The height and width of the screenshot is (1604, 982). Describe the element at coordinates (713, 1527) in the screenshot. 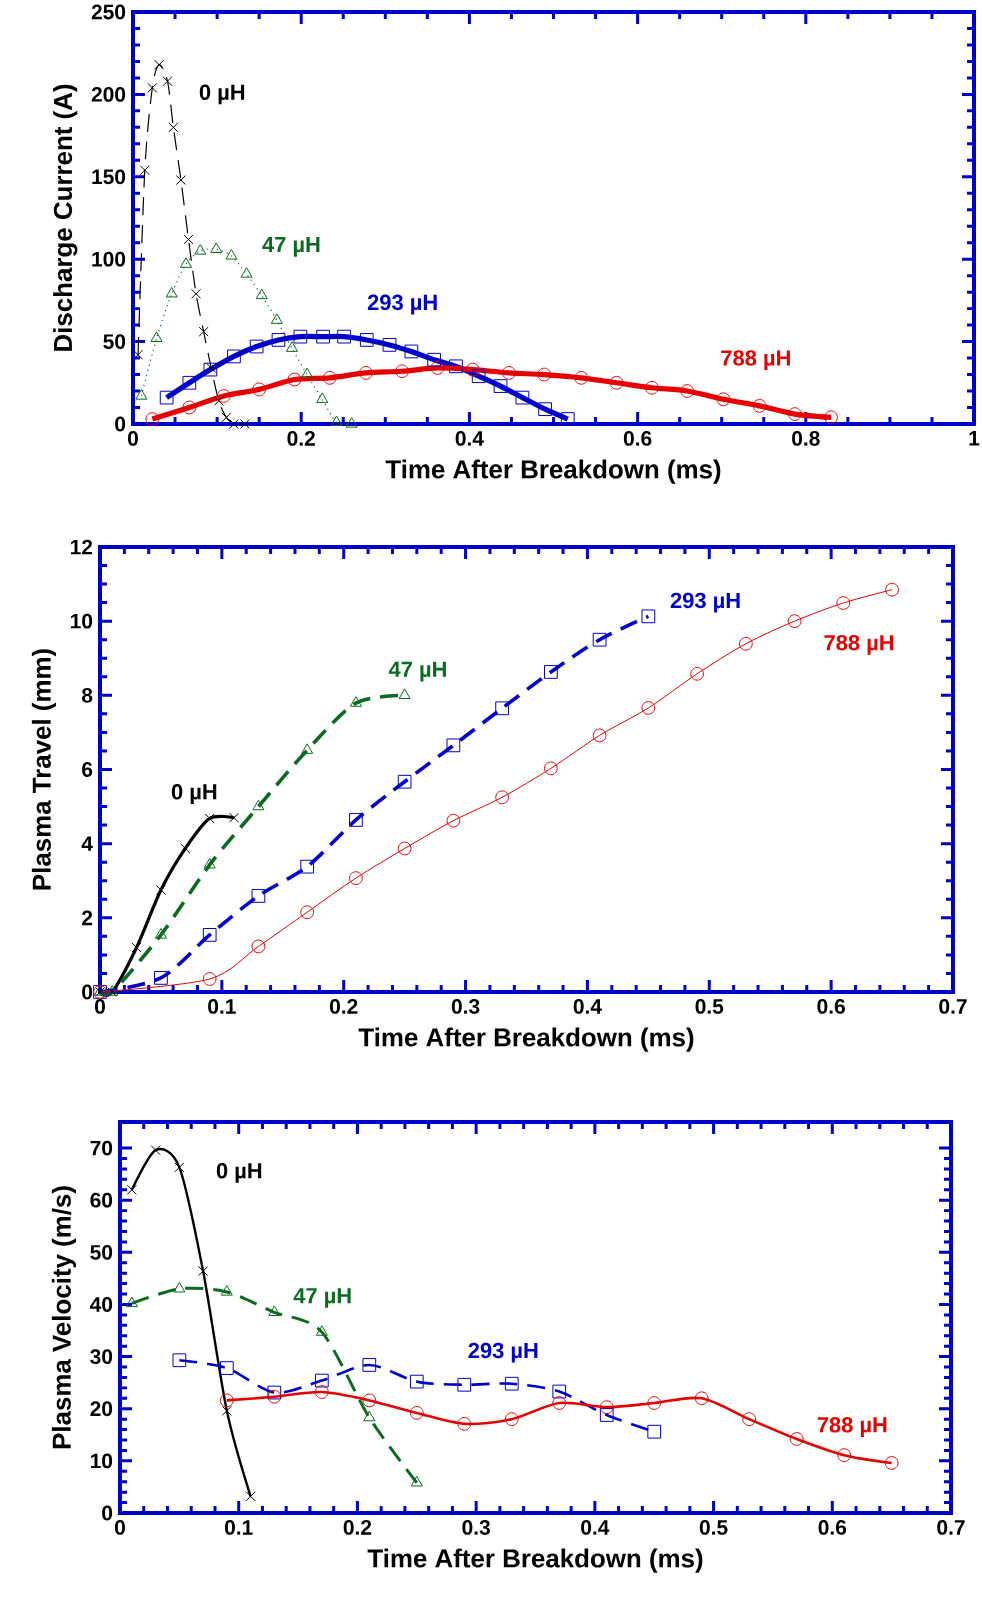

I see `x-tick-label: 0.5` at that location.